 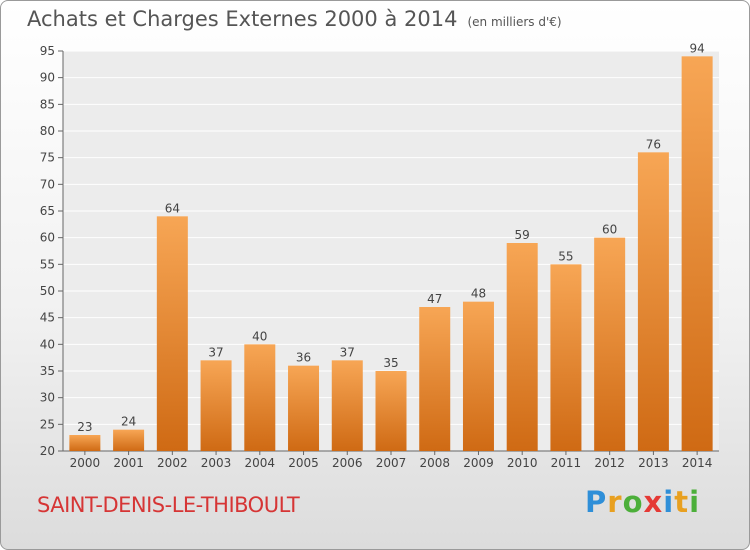 I want to click on y-tick-label: 50, so click(x=47, y=291).